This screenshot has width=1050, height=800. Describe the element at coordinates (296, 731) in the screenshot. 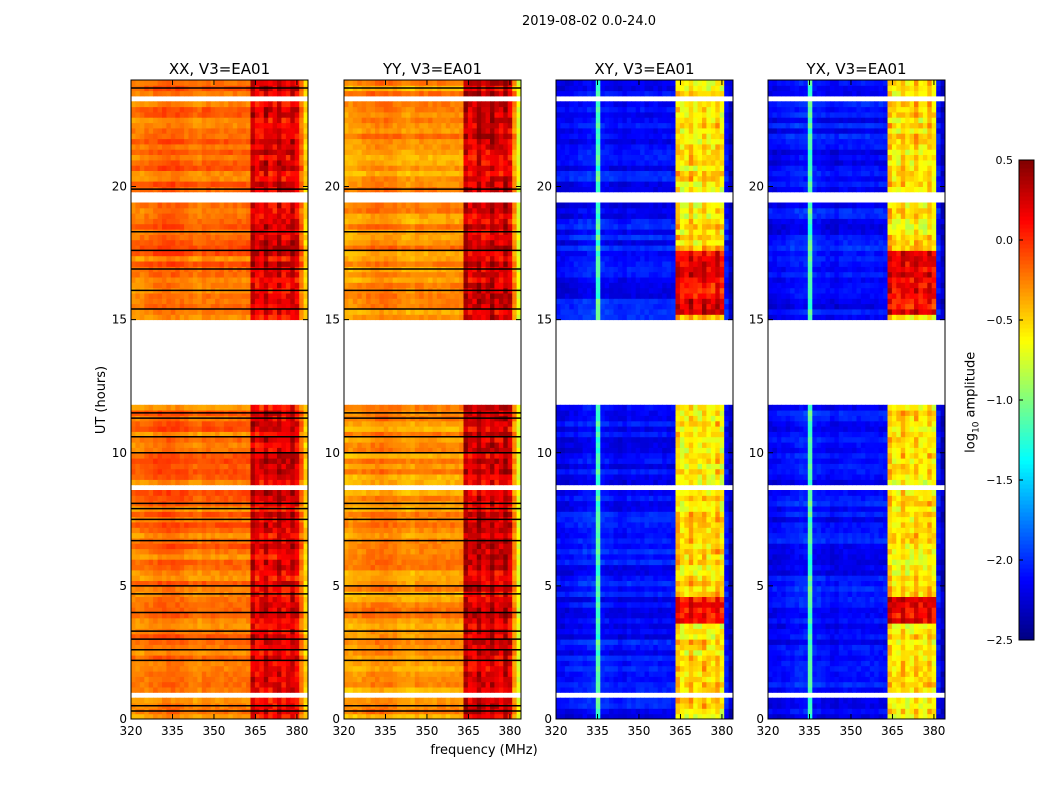

I see `x-tick-label: 380` at that location.